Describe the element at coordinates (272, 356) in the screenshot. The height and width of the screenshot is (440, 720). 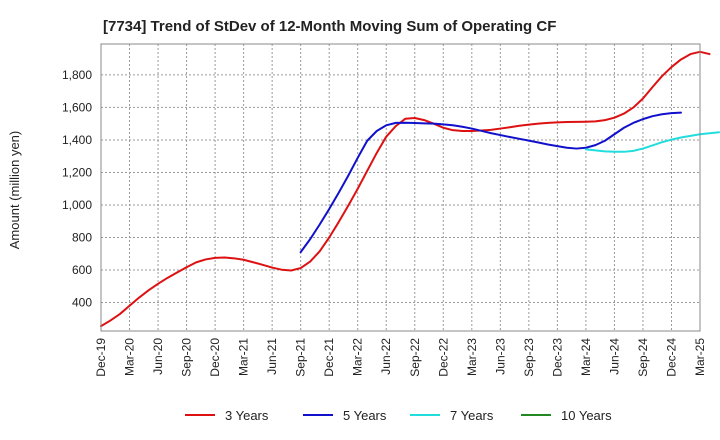
I see `x-tick-label: Jun-21` at that location.